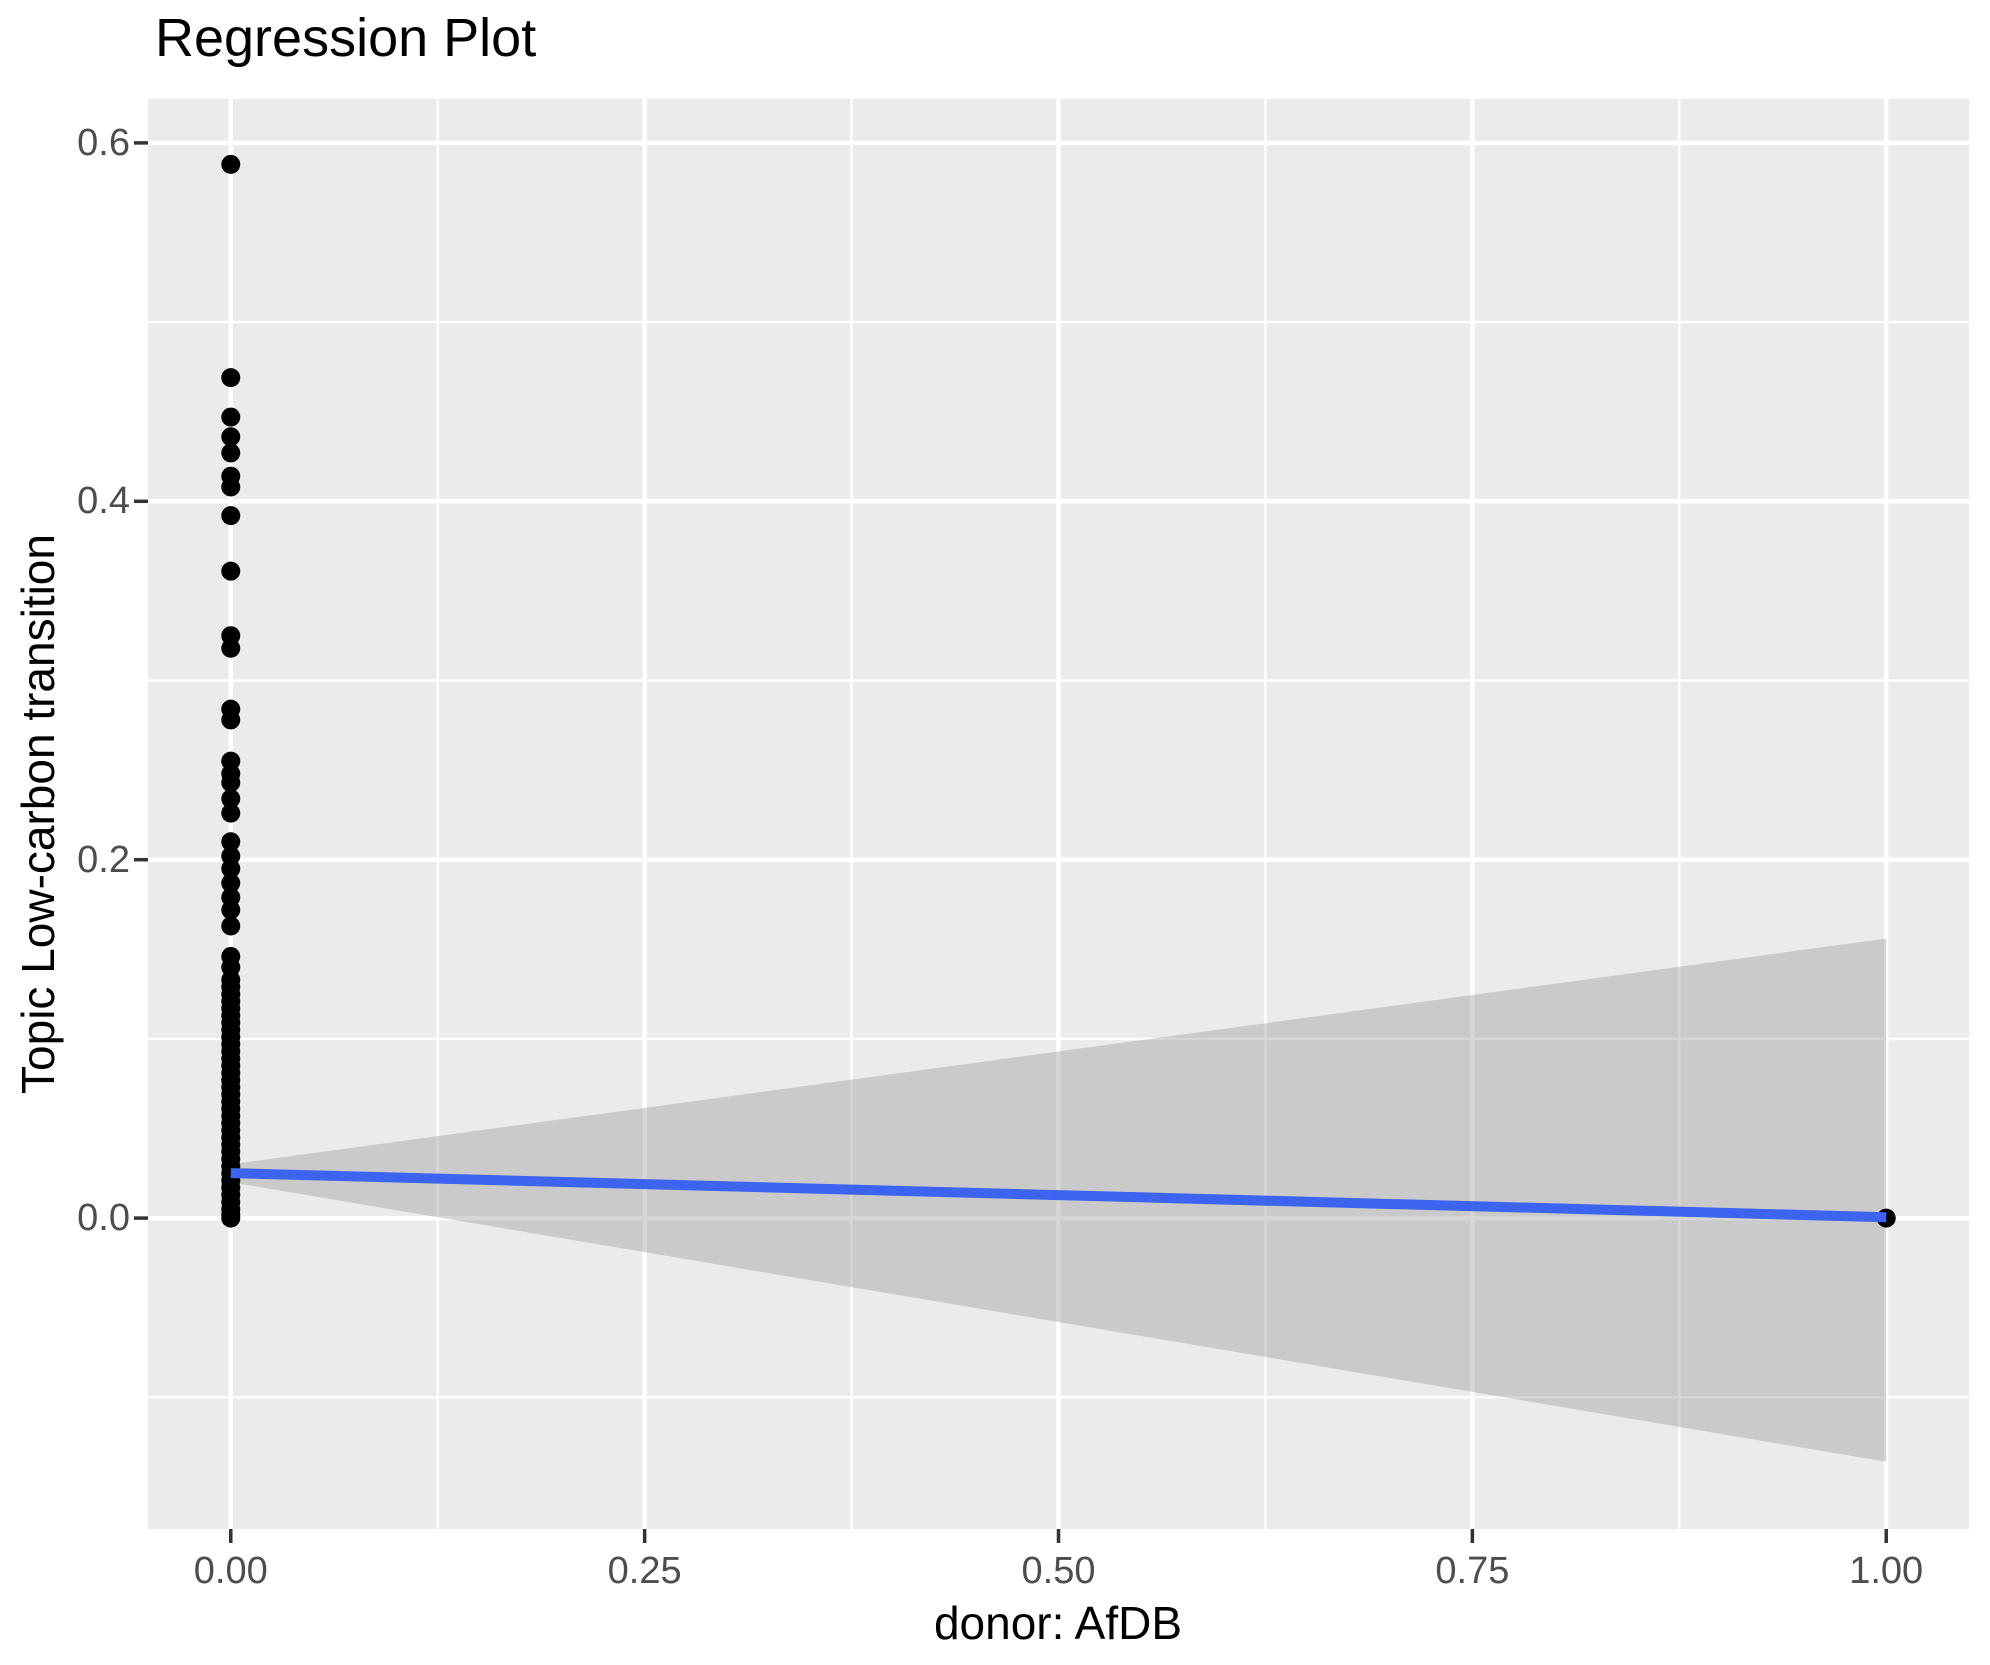 The height and width of the screenshot is (1665, 1990). What do you see at coordinates (644, 1571) in the screenshot?
I see `x-tick-label: 0.25` at bounding box center [644, 1571].